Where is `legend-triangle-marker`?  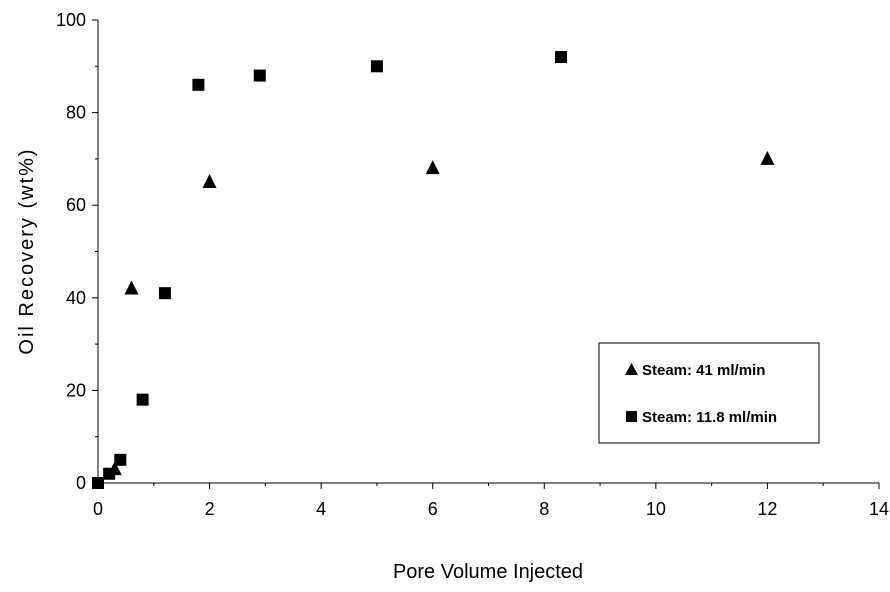 legend-triangle-marker is located at coordinates (631, 369).